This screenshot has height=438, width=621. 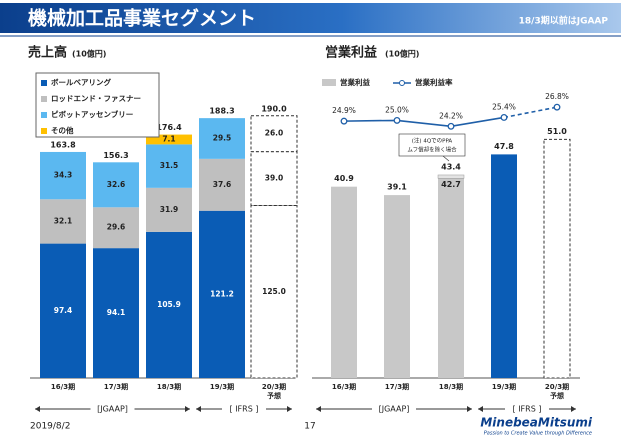 What do you see at coordinates (446, 158) in the screenshot?
I see `note-pointer` at bounding box center [446, 158].